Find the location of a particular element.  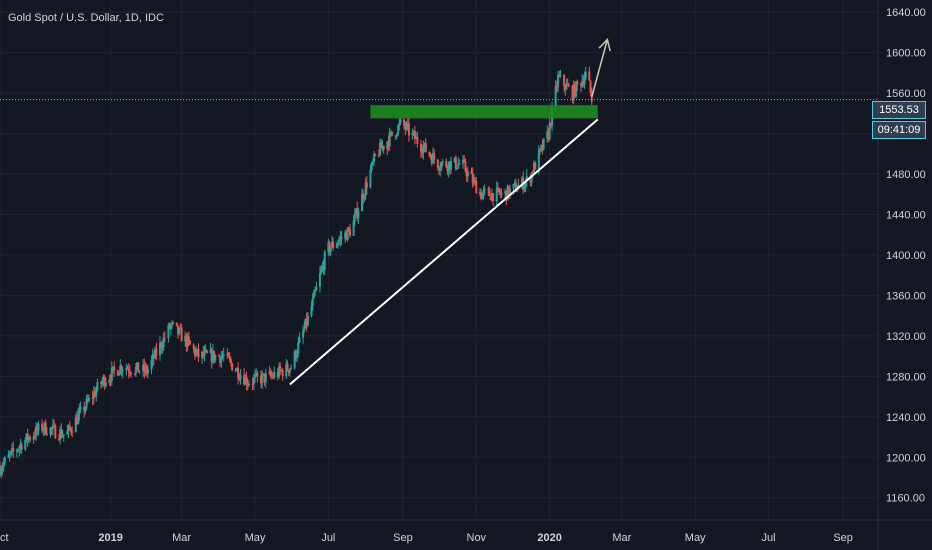

y-tick-label: 1320.00 is located at coordinates (906, 337).